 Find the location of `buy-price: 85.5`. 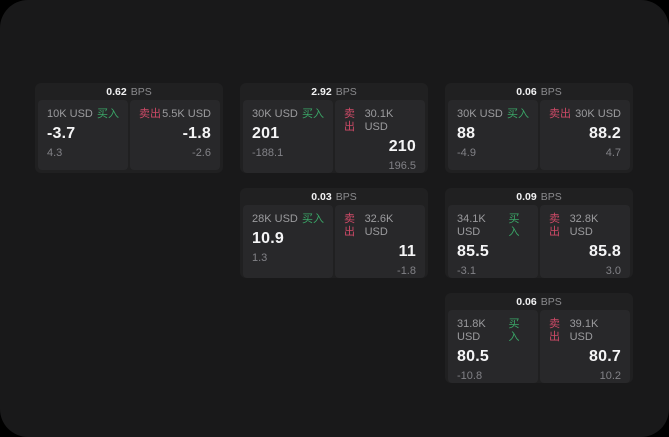

buy-price: 85.5 is located at coordinates (473, 251).